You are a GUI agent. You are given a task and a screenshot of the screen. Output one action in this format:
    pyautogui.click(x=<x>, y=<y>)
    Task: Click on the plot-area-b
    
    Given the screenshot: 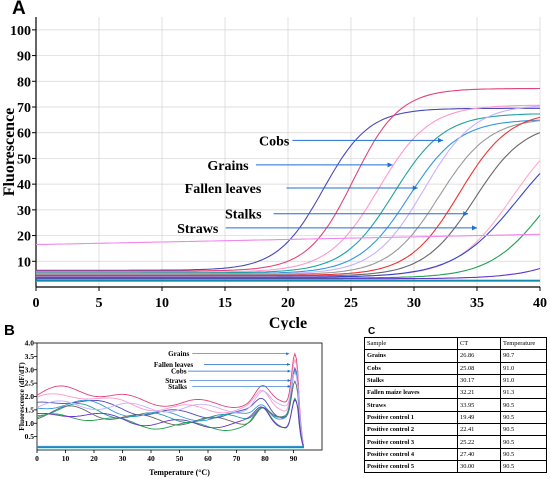 What is the action you would take?
    pyautogui.click(x=179, y=396)
    